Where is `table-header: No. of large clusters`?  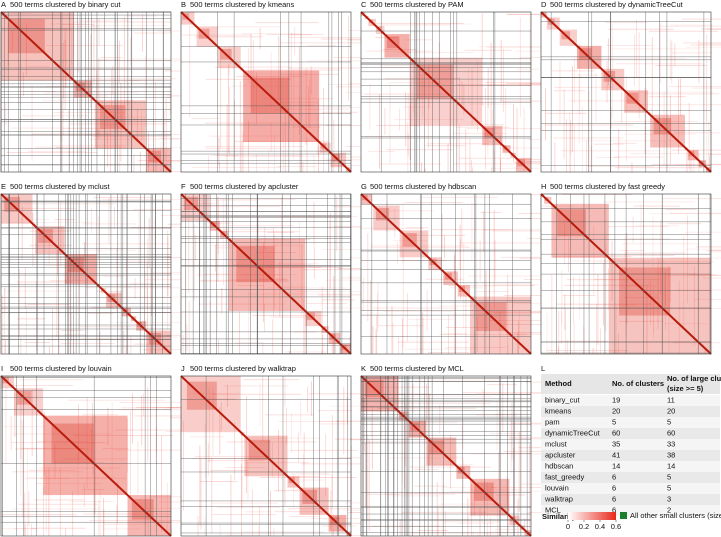 table-header: No. of large clusters is located at coordinates (694, 378).